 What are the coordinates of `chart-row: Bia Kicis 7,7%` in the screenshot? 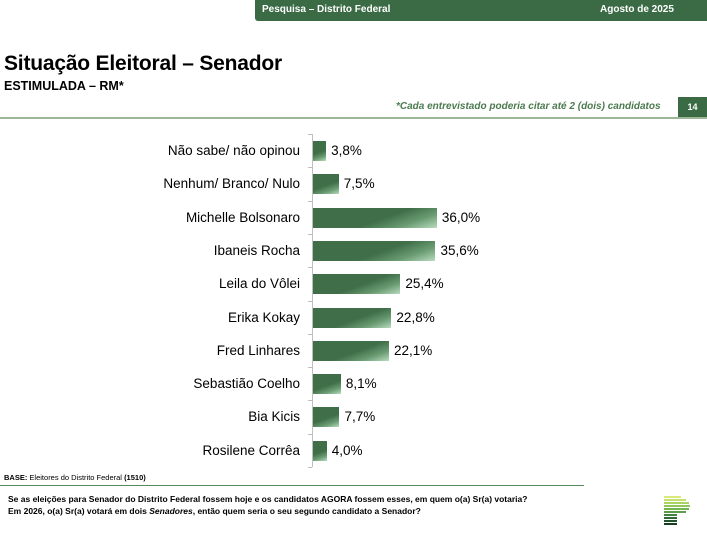 It's located at (353, 417).